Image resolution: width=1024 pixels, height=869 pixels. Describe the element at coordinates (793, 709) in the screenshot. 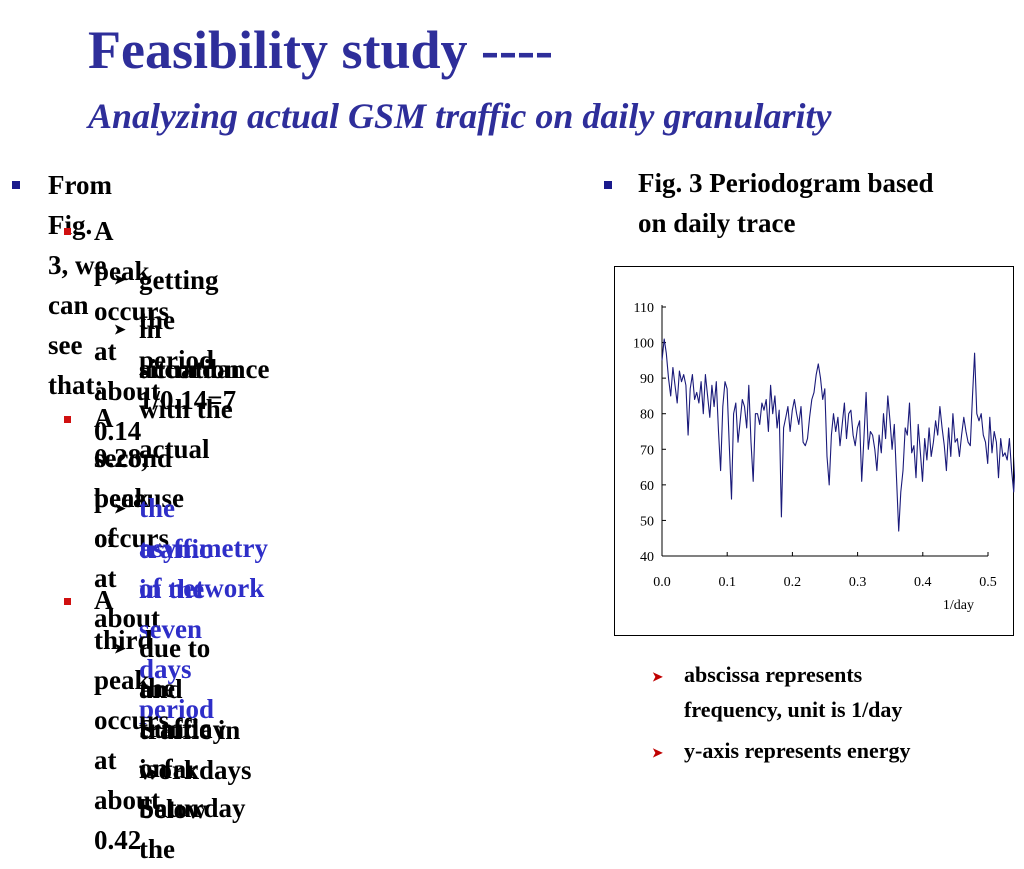

I see `note-abscissa-line2: frequency, unit is 1/day` at that location.